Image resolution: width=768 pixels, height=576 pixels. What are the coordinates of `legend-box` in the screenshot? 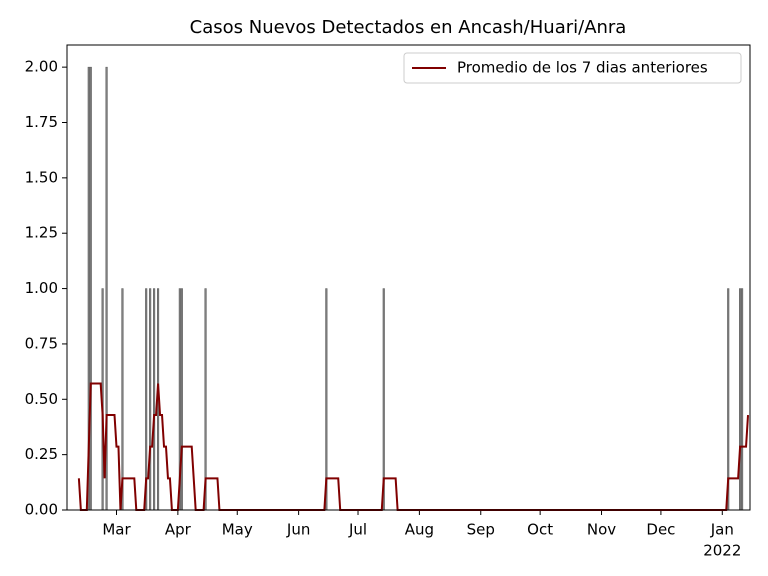 It's located at (572, 68).